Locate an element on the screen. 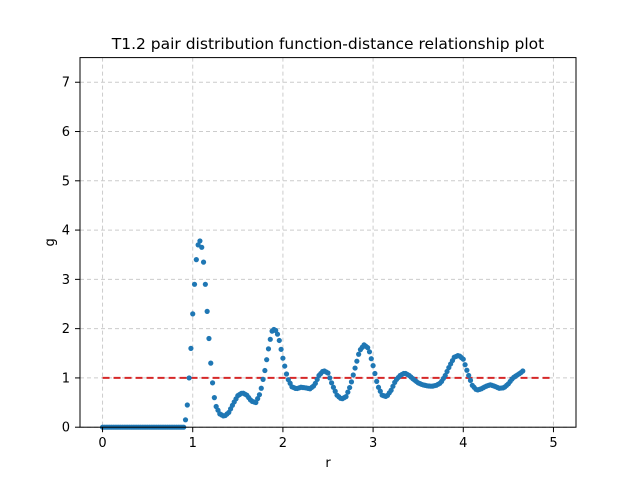 Image resolution: width=640 pixels, height=480 pixels. x-tick-label: 3 is located at coordinates (373, 443).